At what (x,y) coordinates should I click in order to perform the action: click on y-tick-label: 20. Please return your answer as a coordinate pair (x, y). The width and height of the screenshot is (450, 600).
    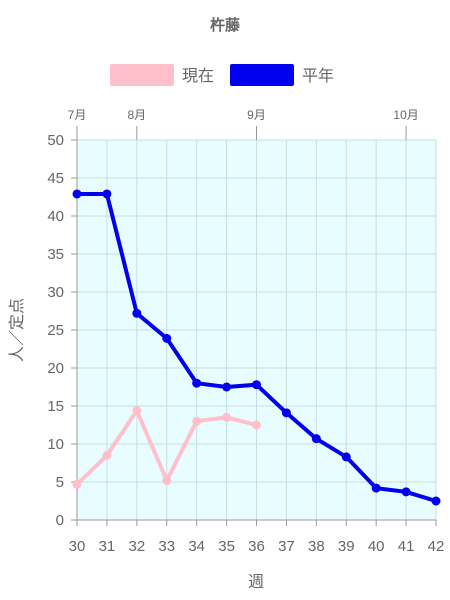
    Looking at the image, I should click on (55, 368).